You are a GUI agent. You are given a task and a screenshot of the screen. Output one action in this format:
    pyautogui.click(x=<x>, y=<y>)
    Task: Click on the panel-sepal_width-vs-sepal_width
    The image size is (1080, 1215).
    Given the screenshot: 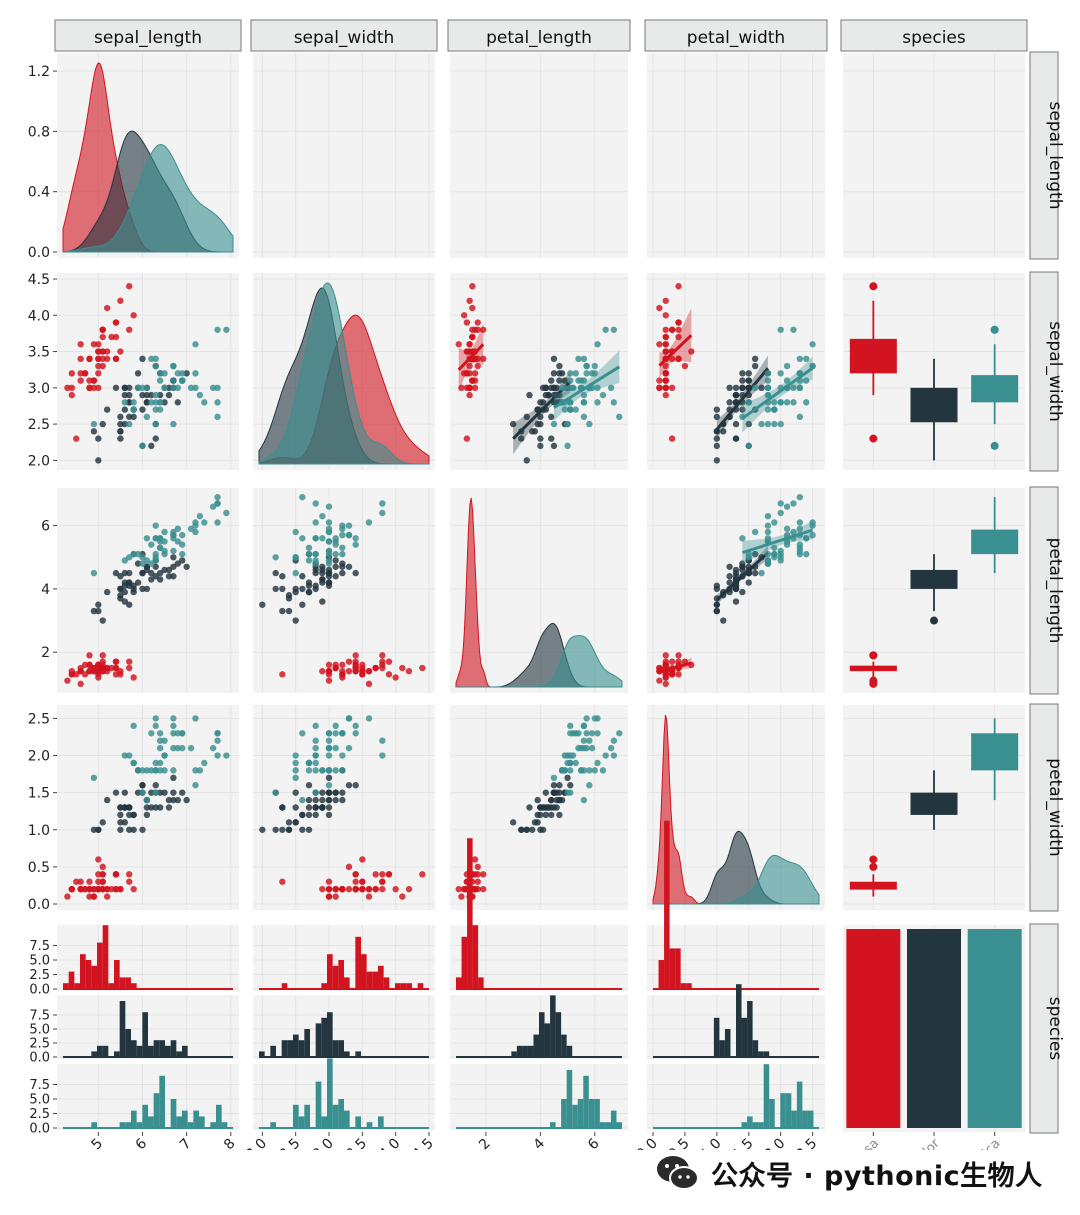 What is the action you would take?
    pyautogui.click(x=344, y=371)
    